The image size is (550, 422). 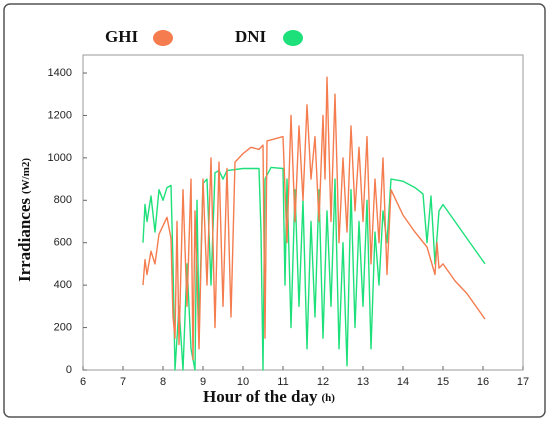 I want to click on y-axis-label: Irradiances (W/m2), so click(x=24, y=220).